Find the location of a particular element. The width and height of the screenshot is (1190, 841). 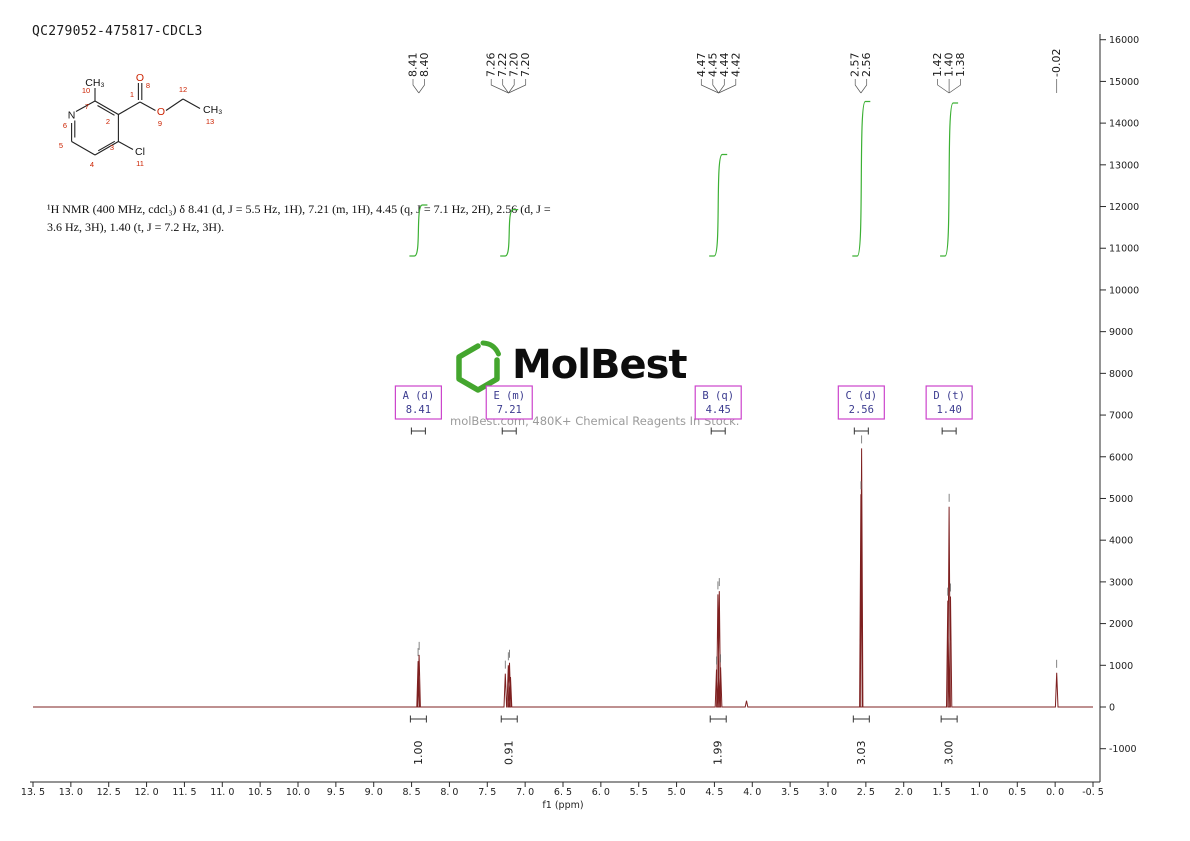

multiplet-shift-label: 1.40 is located at coordinates (948, 410).